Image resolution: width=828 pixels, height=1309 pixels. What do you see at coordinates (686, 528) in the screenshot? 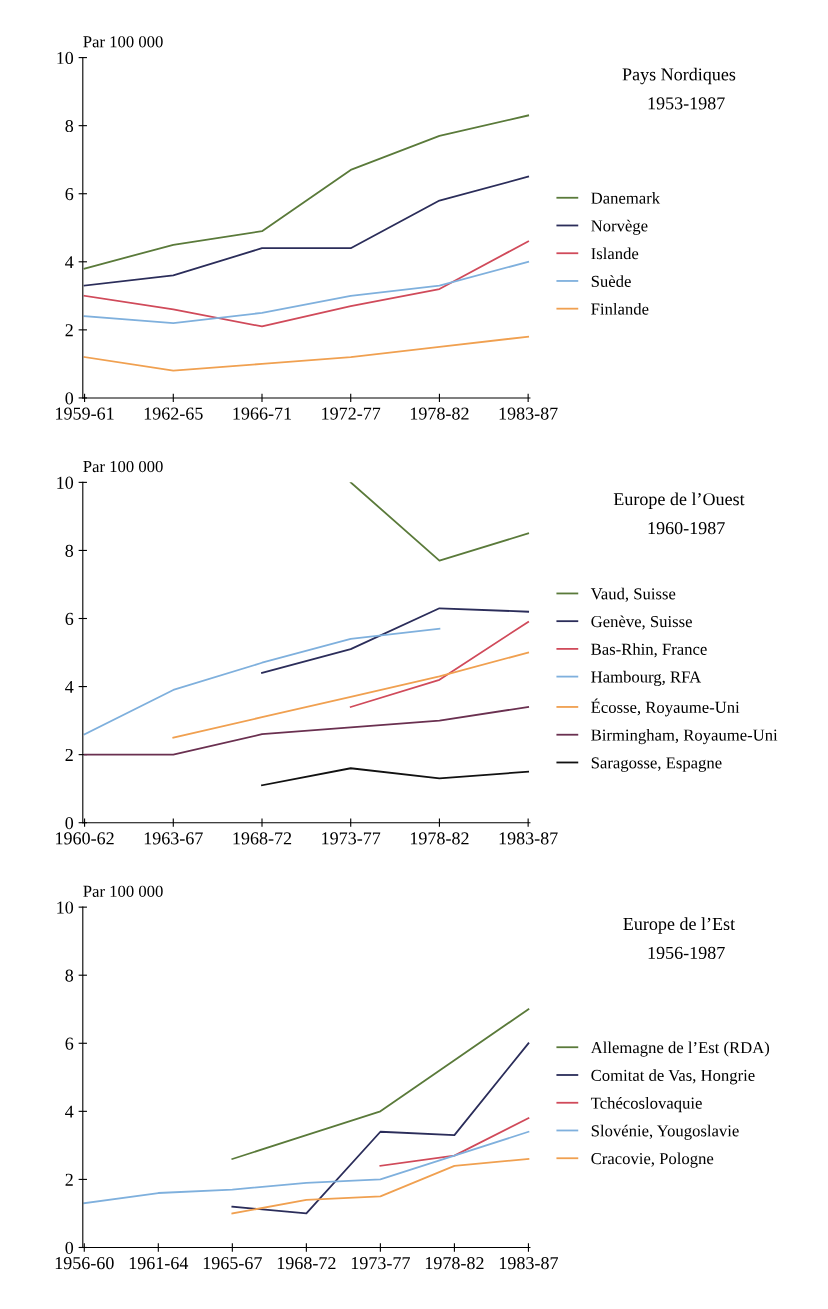
I see `text: 1960-1987` at bounding box center [686, 528].